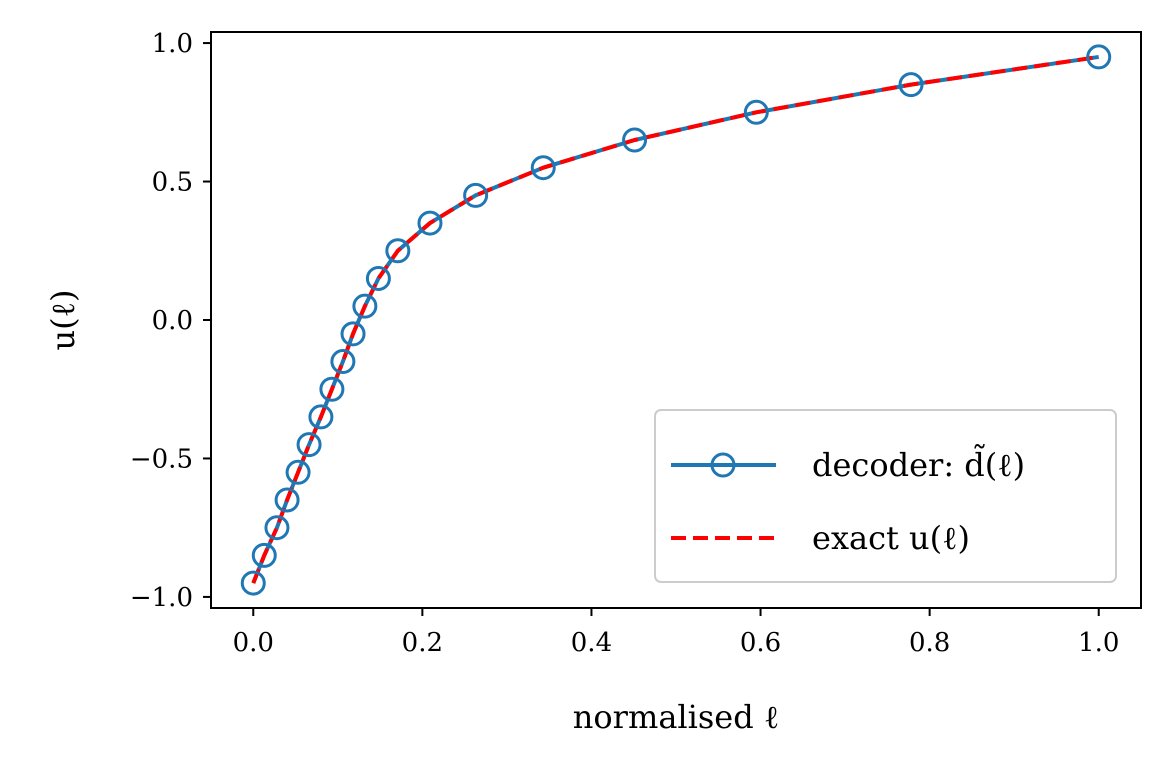  What do you see at coordinates (253, 643) in the screenshot?
I see `x-tick-label: 0.0` at bounding box center [253, 643].